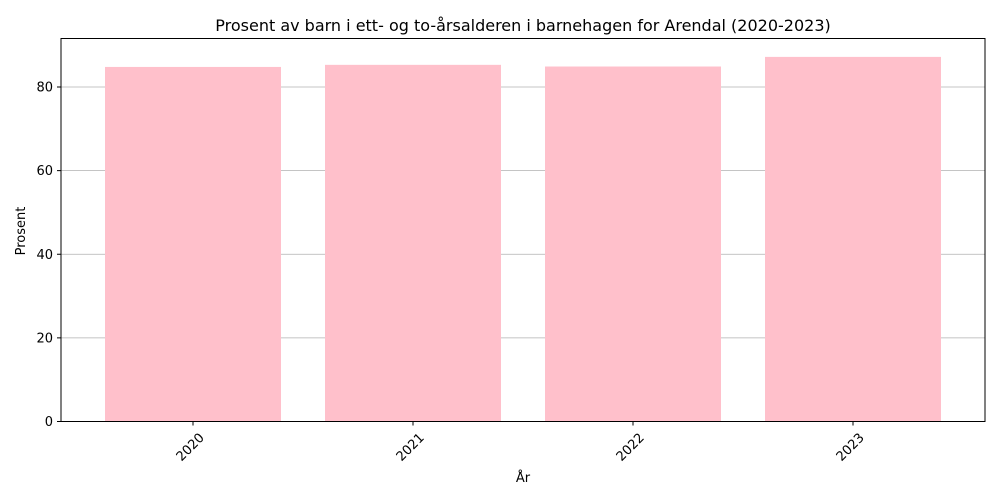  I want to click on y-tick-label: 40, so click(44, 255).